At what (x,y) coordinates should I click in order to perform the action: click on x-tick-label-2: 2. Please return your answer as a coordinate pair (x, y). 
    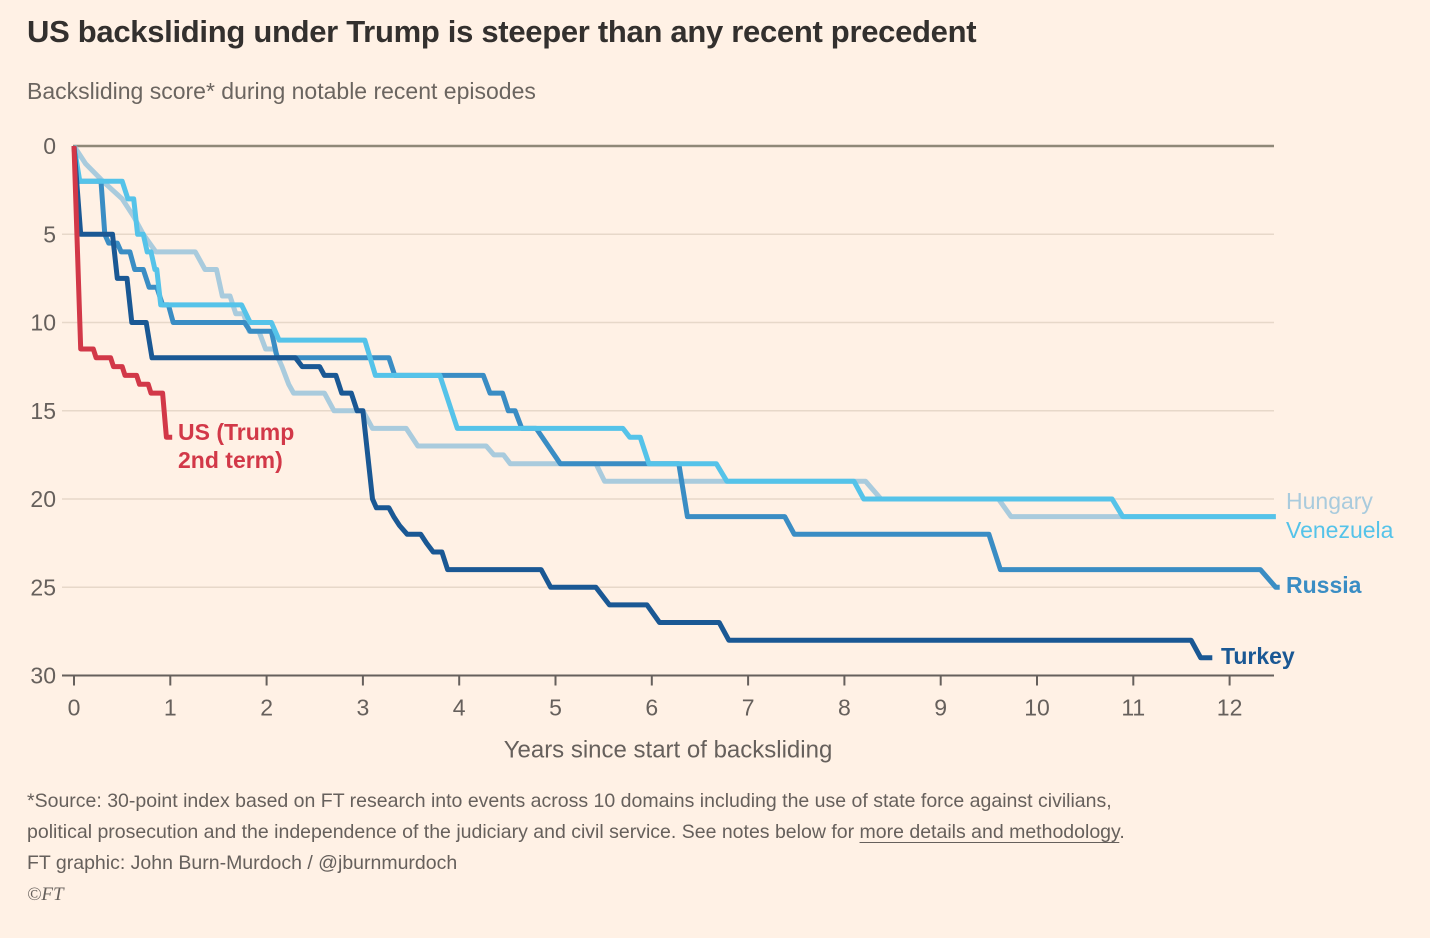
    Looking at the image, I should click on (266, 708).